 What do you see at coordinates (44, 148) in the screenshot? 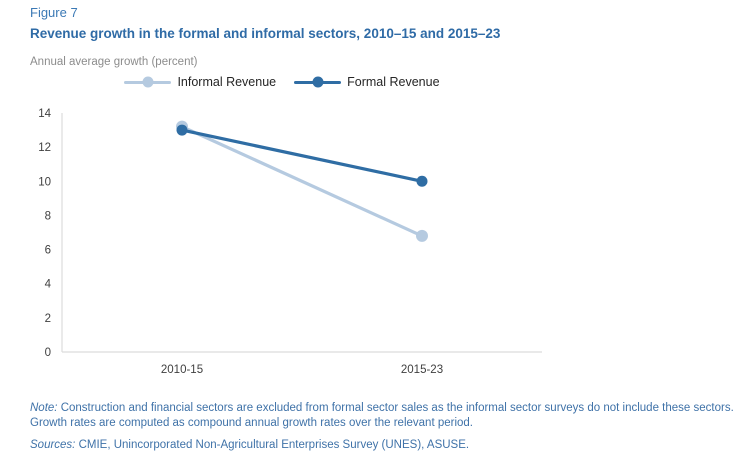
I see `y-tick-label: 12` at bounding box center [44, 148].